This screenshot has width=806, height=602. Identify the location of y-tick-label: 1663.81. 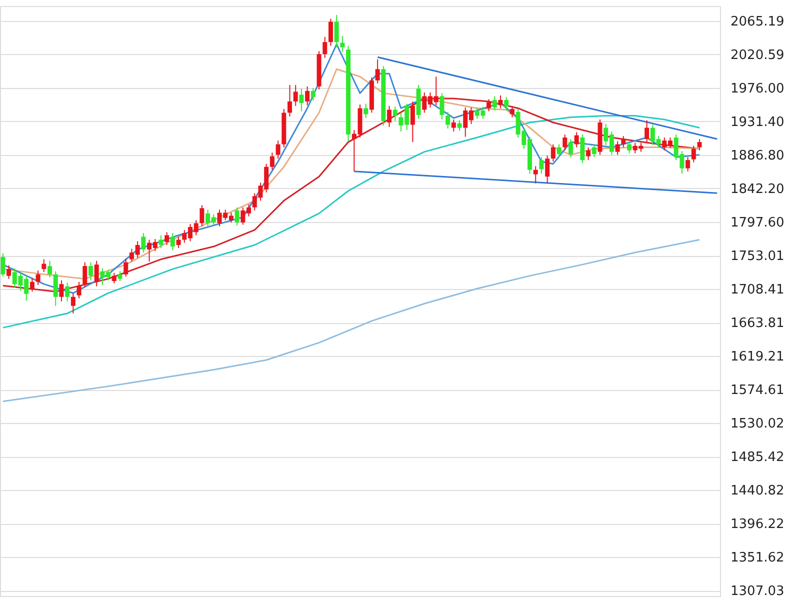
(757, 324).